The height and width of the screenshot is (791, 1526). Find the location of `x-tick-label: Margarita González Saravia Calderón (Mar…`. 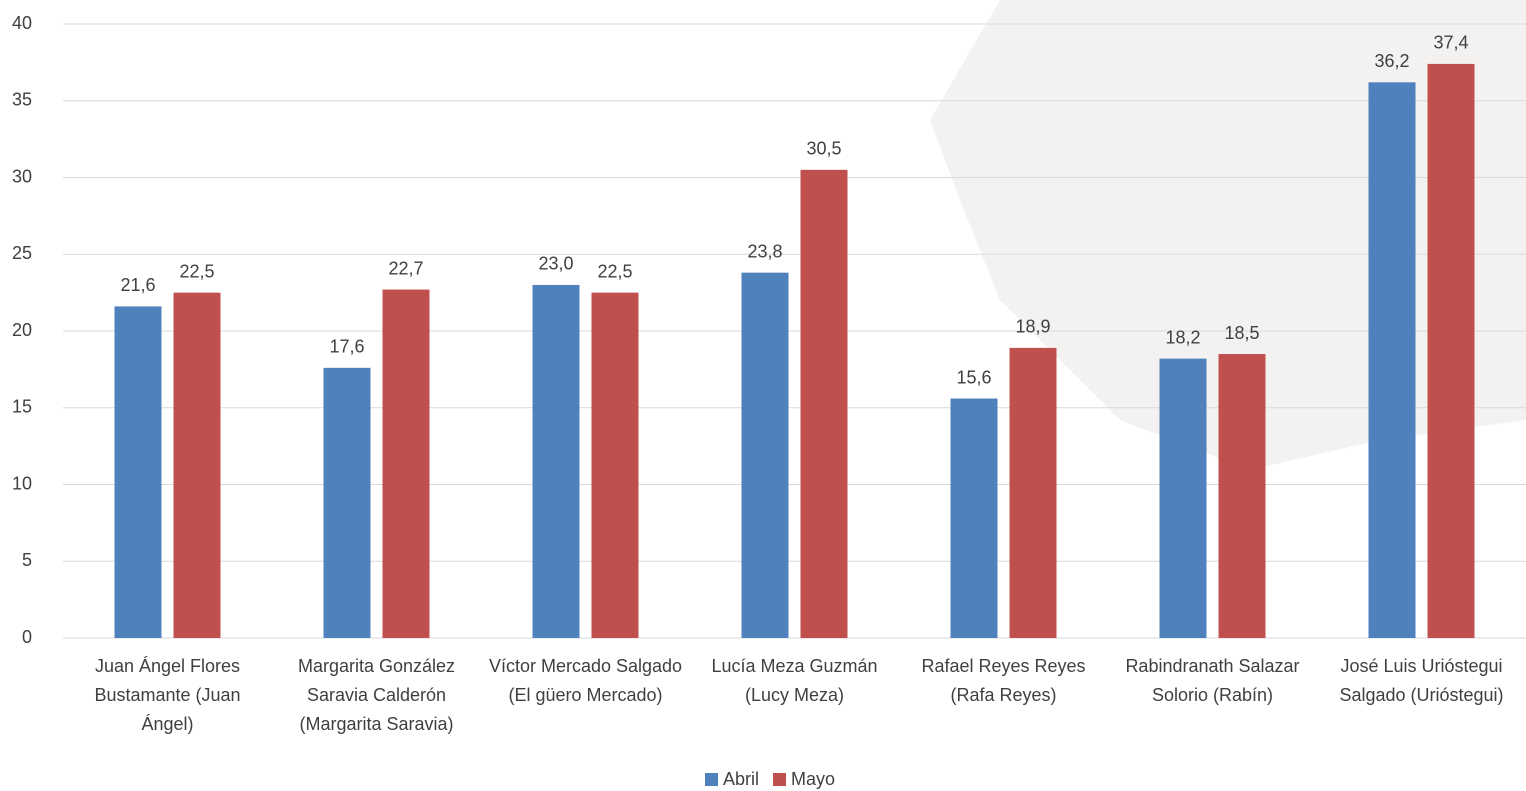

x-tick-label: Margarita González Saravia Calderón (Mar… is located at coordinates (376, 695).